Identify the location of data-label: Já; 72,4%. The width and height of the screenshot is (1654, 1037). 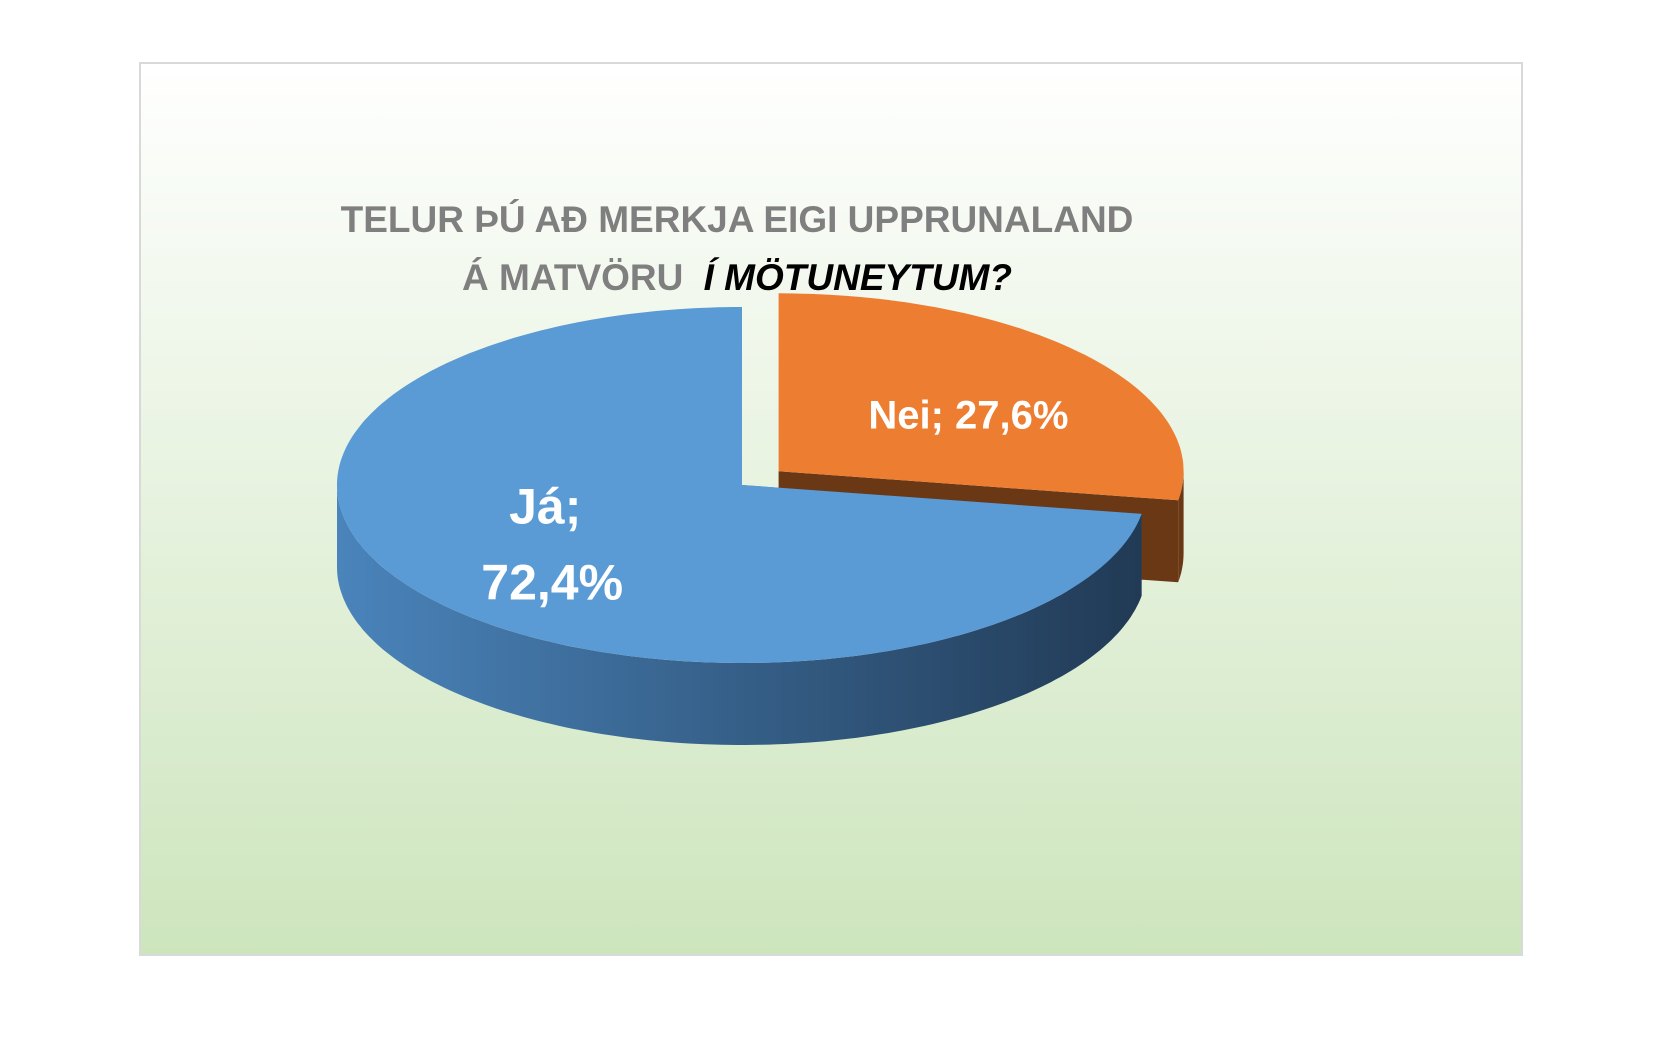
(552, 545).